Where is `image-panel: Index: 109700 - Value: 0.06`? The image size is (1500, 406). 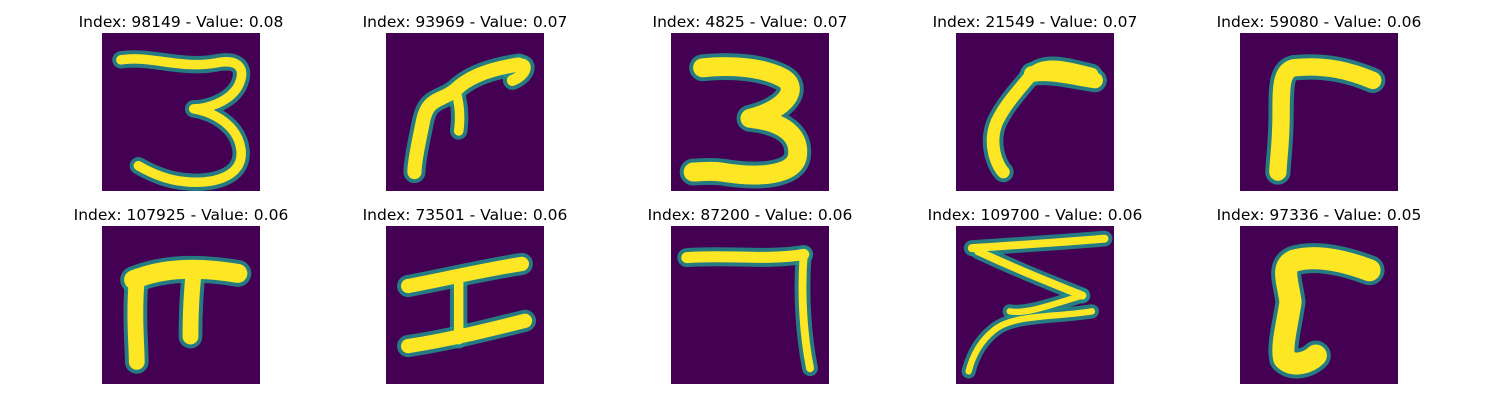 image-panel: Index: 109700 - Value: 0.06 is located at coordinates (1035, 306).